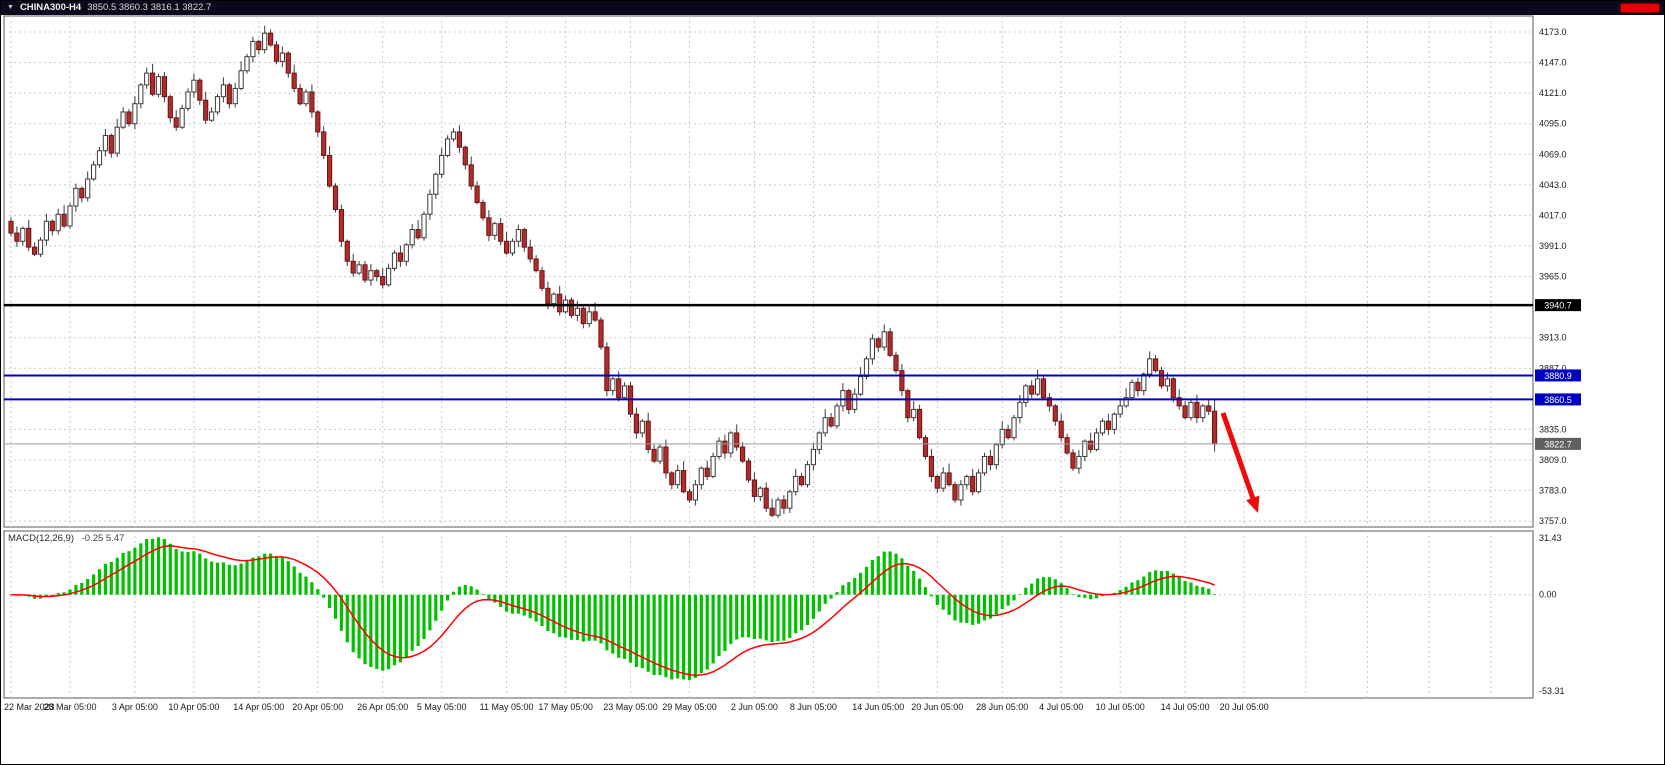 This screenshot has width=1665, height=765. What do you see at coordinates (689, 707) in the screenshot?
I see `date-label: 29 May 05:00` at bounding box center [689, 707].